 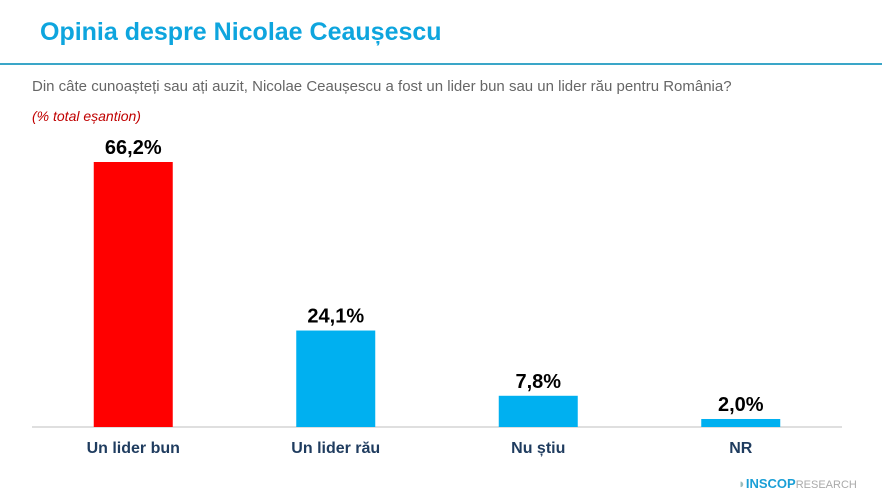 I want to click on data-label: 24,1%, so click(x=335, y=317).